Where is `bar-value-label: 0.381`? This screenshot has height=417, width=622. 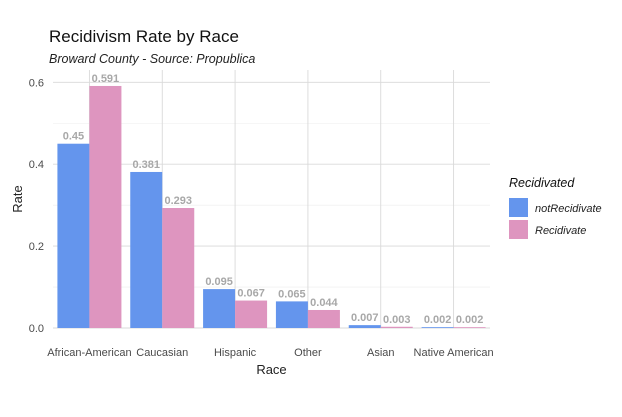
bar-value-label: 0.381 is located at coordinates (146, 165).